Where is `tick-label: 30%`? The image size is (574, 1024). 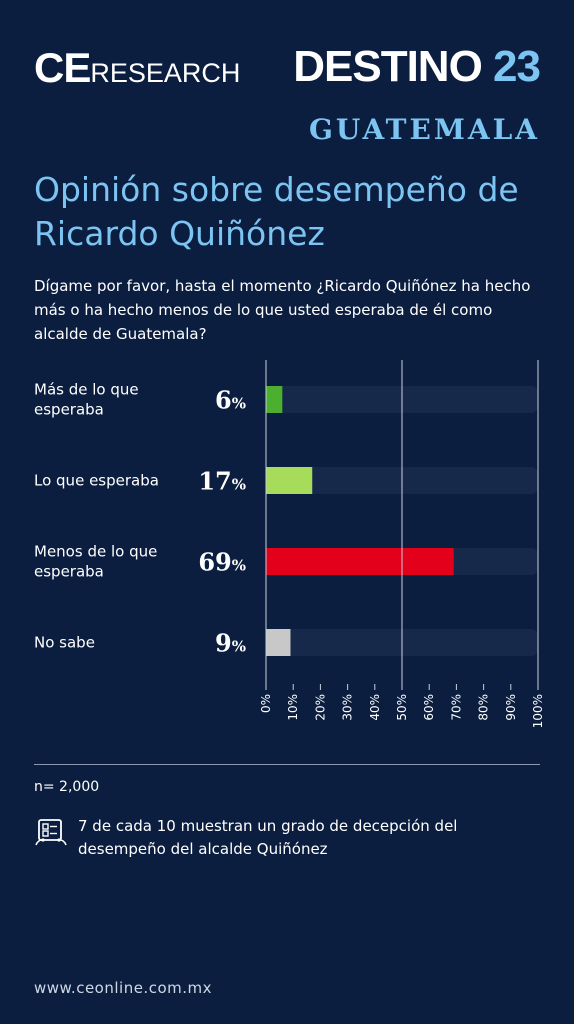
tick-label: 30% is located at coordinates (348, 707).